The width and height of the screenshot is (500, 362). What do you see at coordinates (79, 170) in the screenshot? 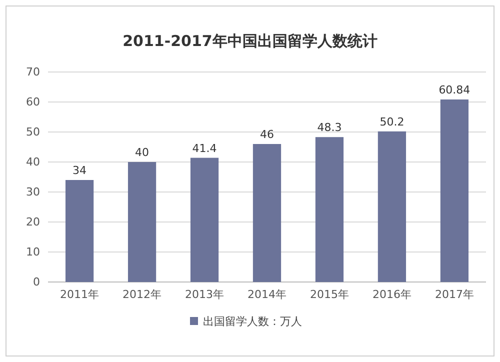
I see `data-label: 34` at bounding box center [79, 170].